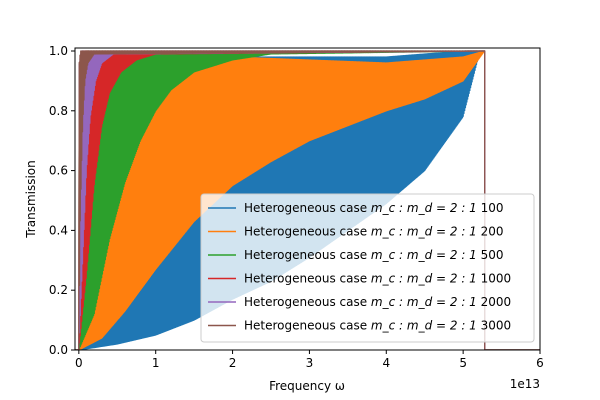  What do you see at coordinates (58, 111) in the screenshot?
I see `y-tick-label: 0.8` at bounding box center [58, 111].